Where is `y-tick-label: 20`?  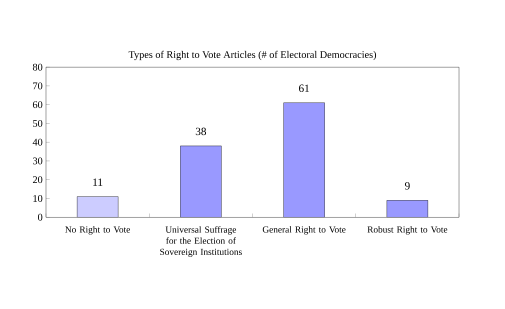
y-tick-label: 20 is located at coordinates (37, 180).